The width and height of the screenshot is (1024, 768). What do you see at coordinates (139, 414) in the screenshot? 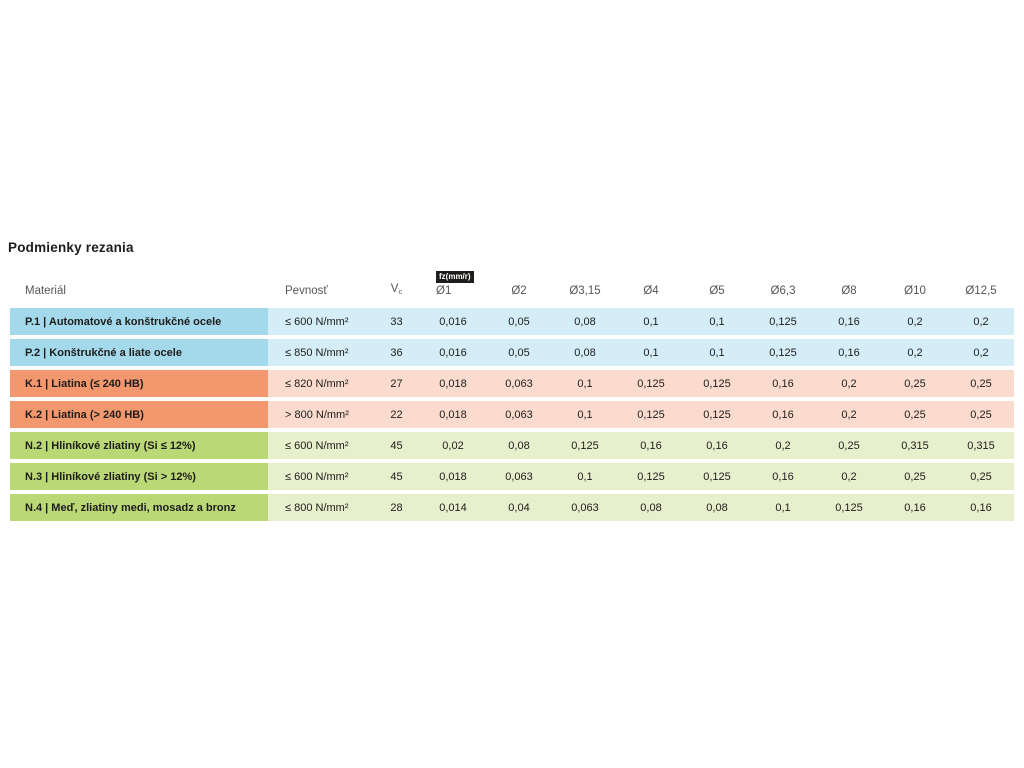
I see `cell-material: K.2 | Liatina (> 240 HB)` at bounding box center [139, 414].